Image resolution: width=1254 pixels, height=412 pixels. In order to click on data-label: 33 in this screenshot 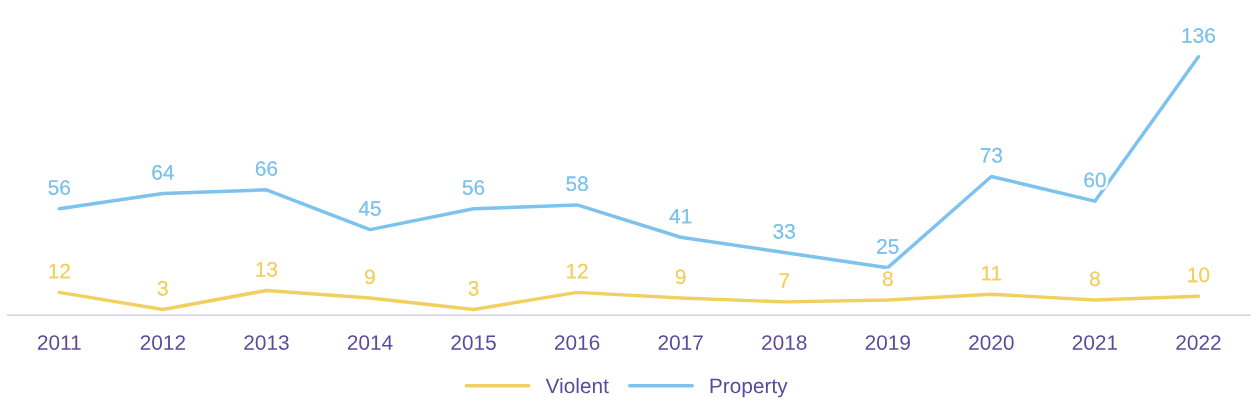, I will do `click(784, 231)`.